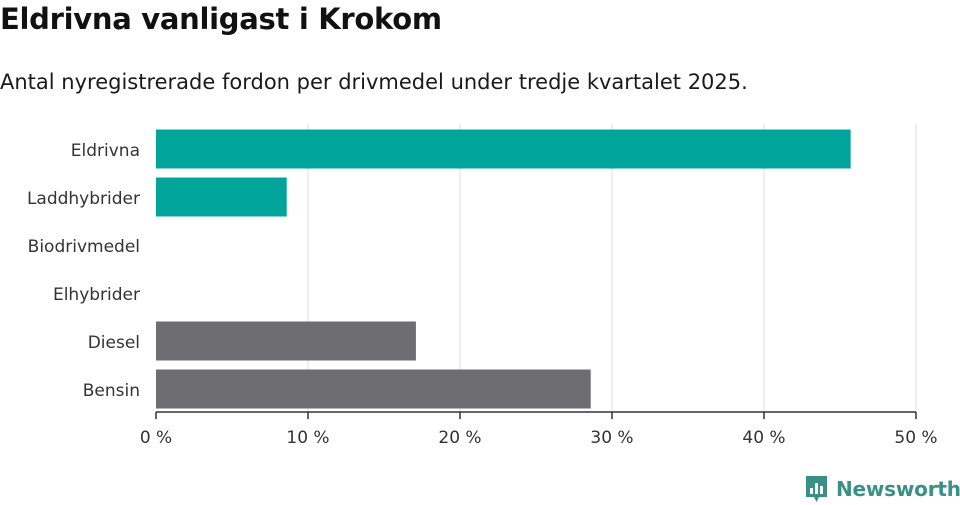 The width and height of the screenshot is (960, 505). What do you see at coordinates (114, 343) in the screenshot?
I see `category-label-diesel: Diesel` at bounding box center [114, 343].